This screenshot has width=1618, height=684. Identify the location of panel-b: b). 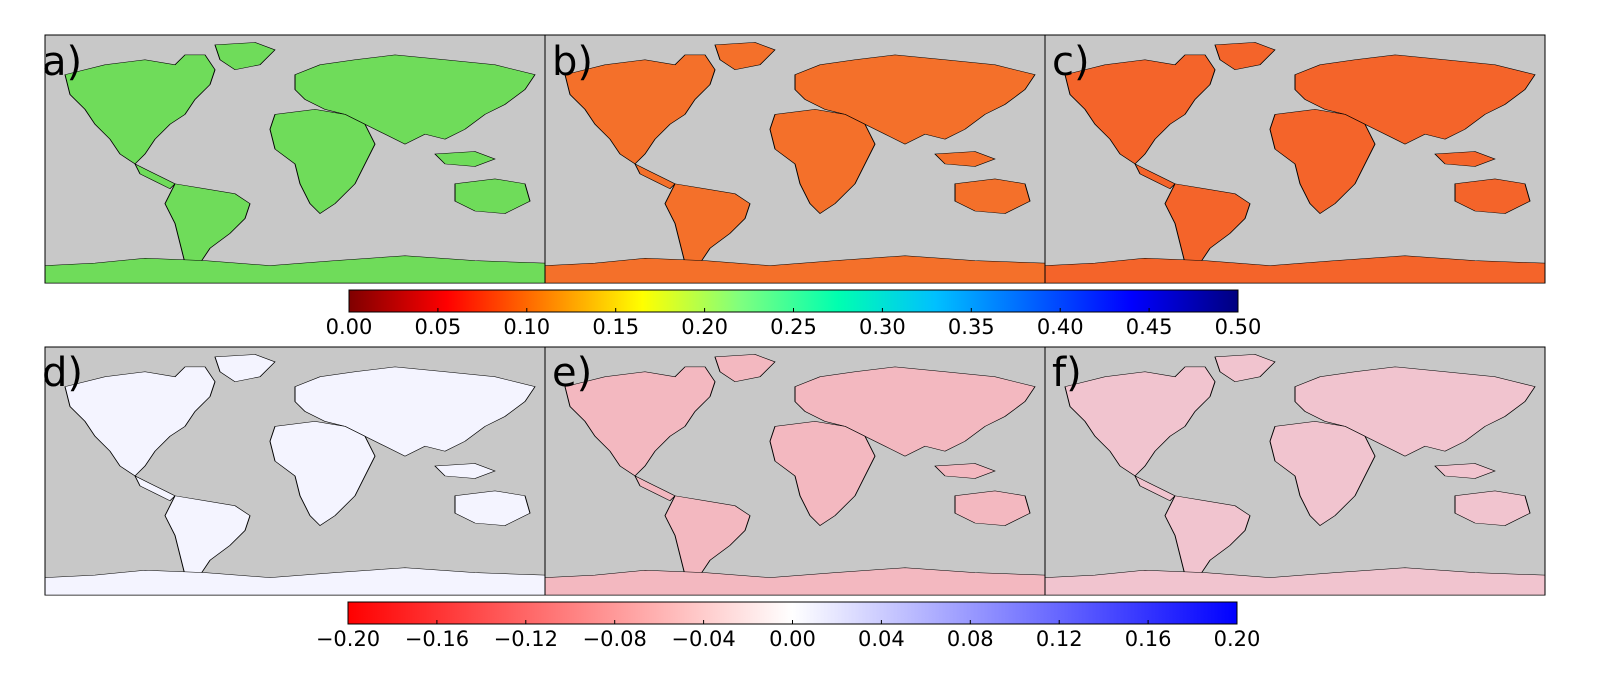
(795, 158).